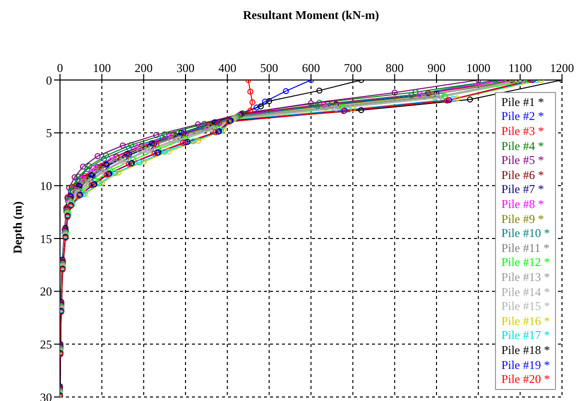 This screenshot has height=401, width=580. I want to click on y-tick-label: 15, so click(46, 239).